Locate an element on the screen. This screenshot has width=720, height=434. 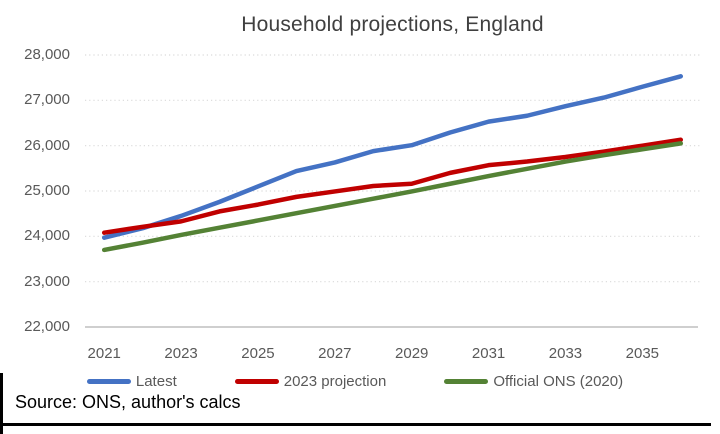
y-axis-tick-label: 26,000 is located at coordinates (47, 145).